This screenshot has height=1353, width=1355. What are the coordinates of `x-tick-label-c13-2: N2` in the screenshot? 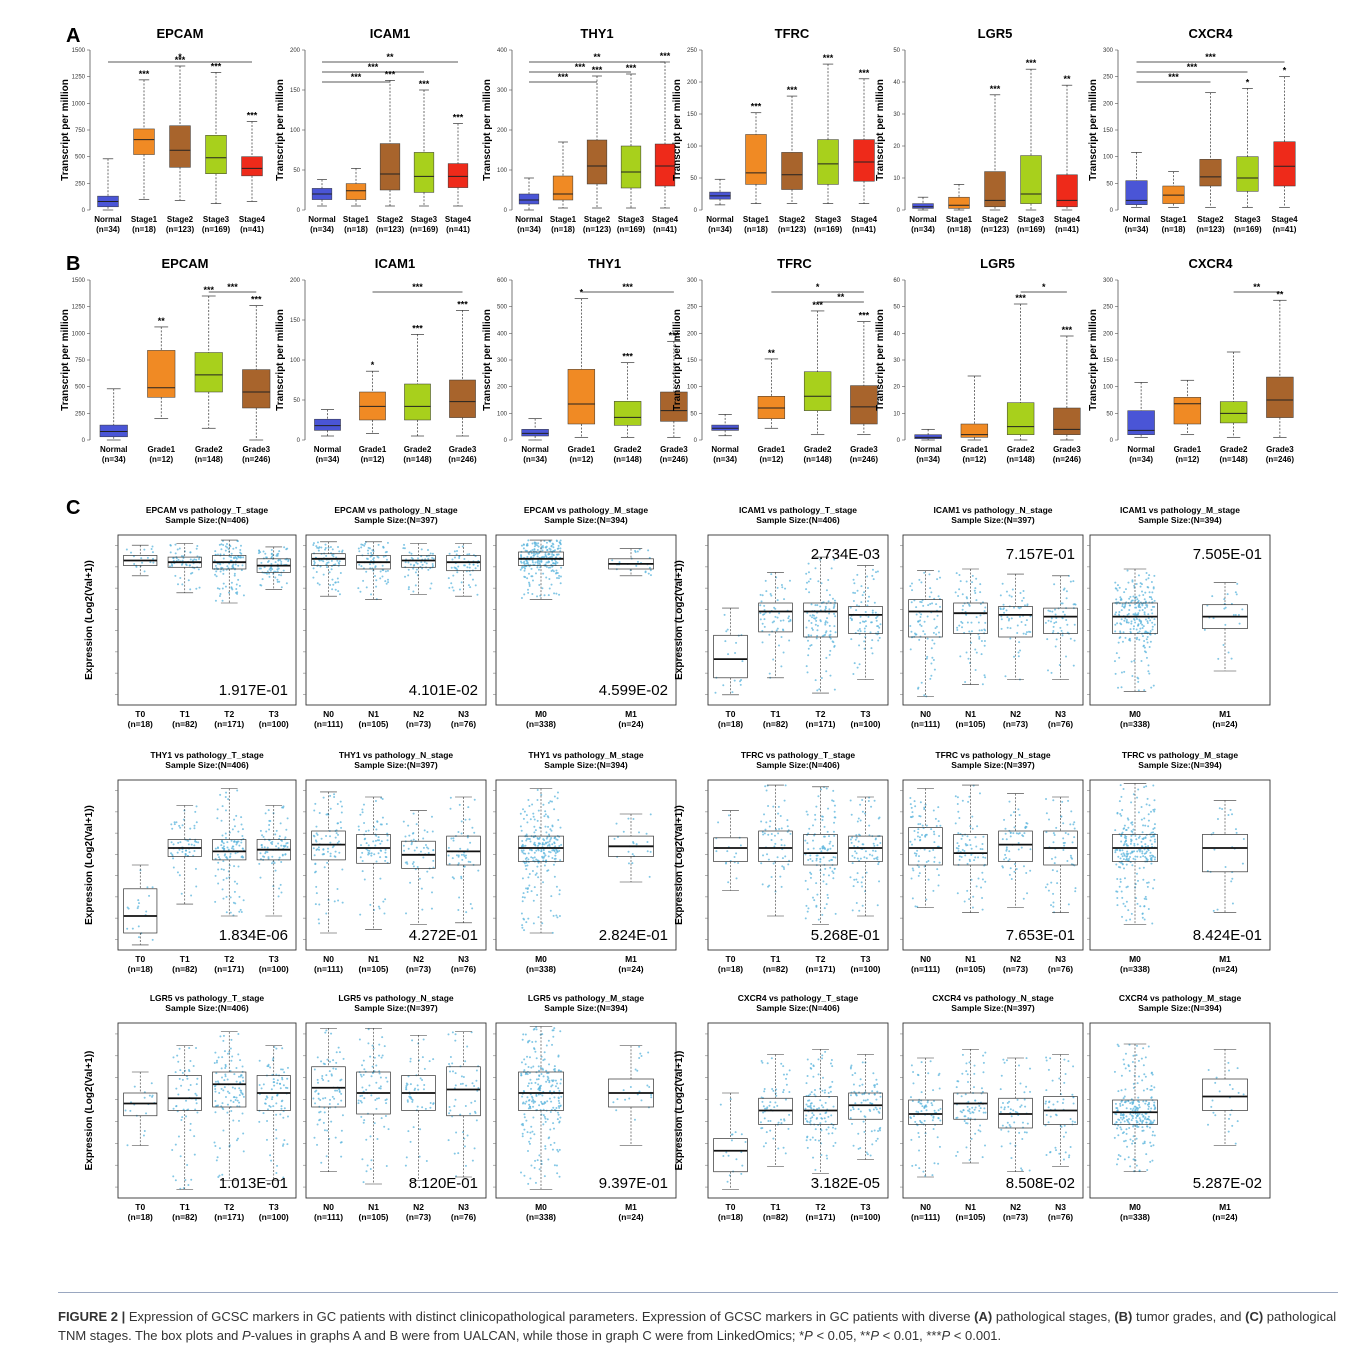 It's located at (418, 1207).